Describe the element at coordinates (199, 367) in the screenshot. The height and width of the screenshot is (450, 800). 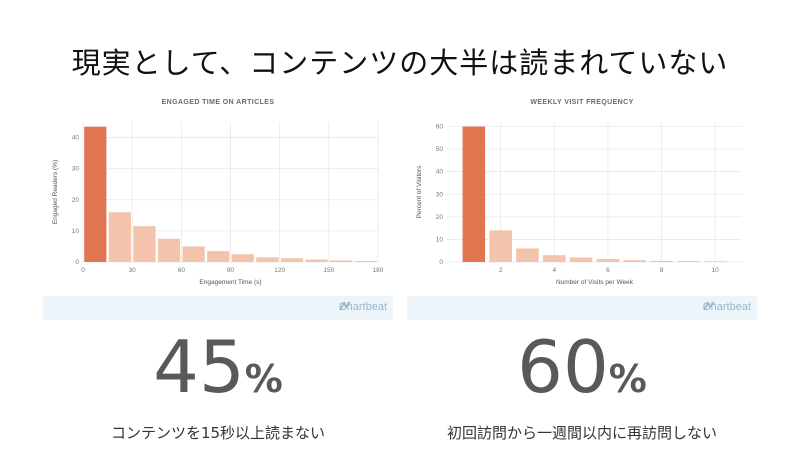
I see `stat-number: 45` at that location.